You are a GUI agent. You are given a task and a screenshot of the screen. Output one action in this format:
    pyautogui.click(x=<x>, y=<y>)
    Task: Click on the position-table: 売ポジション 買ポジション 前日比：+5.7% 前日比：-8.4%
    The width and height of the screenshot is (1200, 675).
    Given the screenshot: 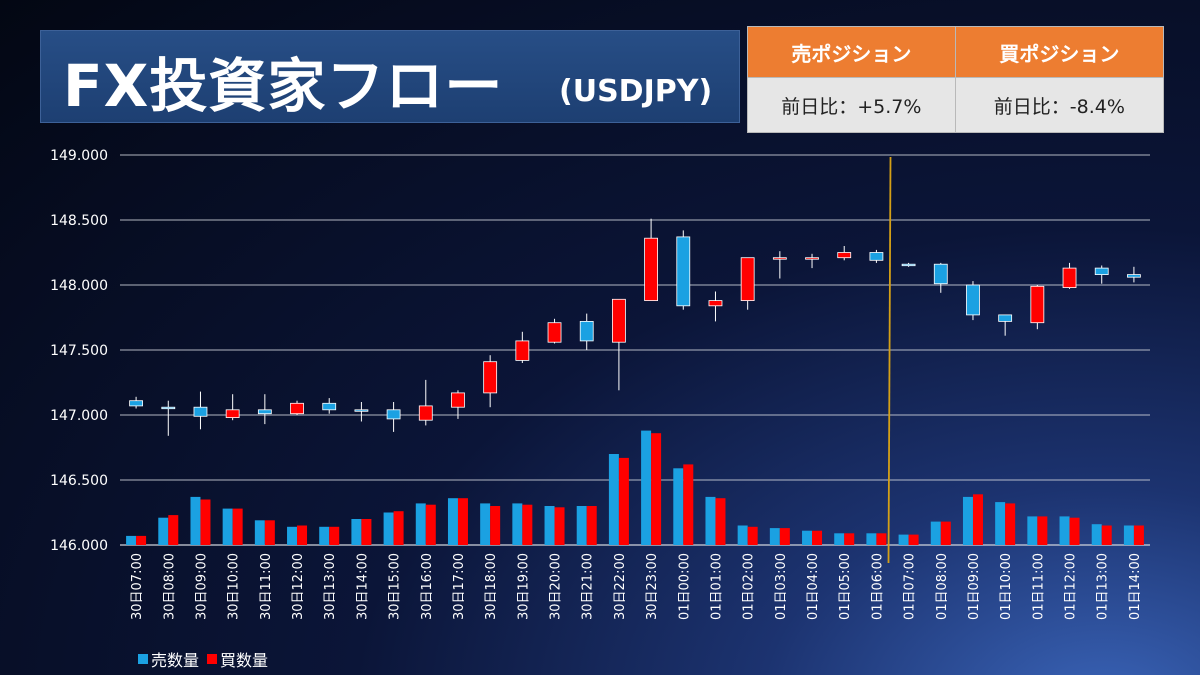 What is the action you would take?
    pyautogui.click(x=956, y=79)
    